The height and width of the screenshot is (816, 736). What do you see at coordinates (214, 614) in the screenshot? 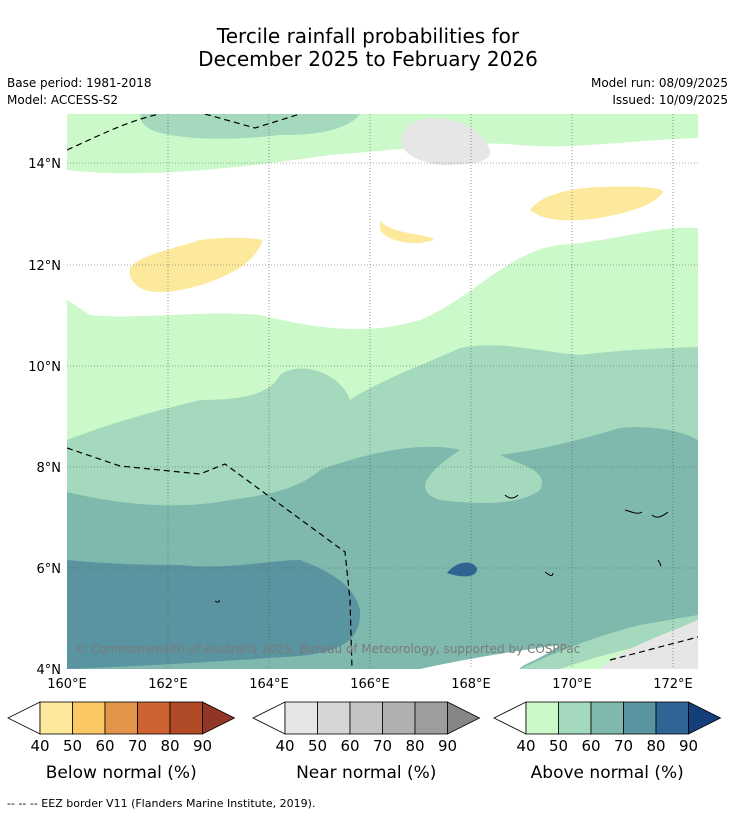
I see `above-70-band` at bounding box center [214, 614].